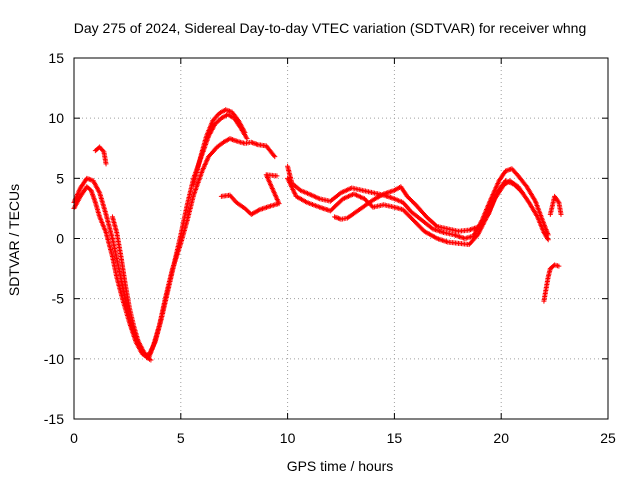  I want to click on x-tick-label: 25, so click(608, 438).